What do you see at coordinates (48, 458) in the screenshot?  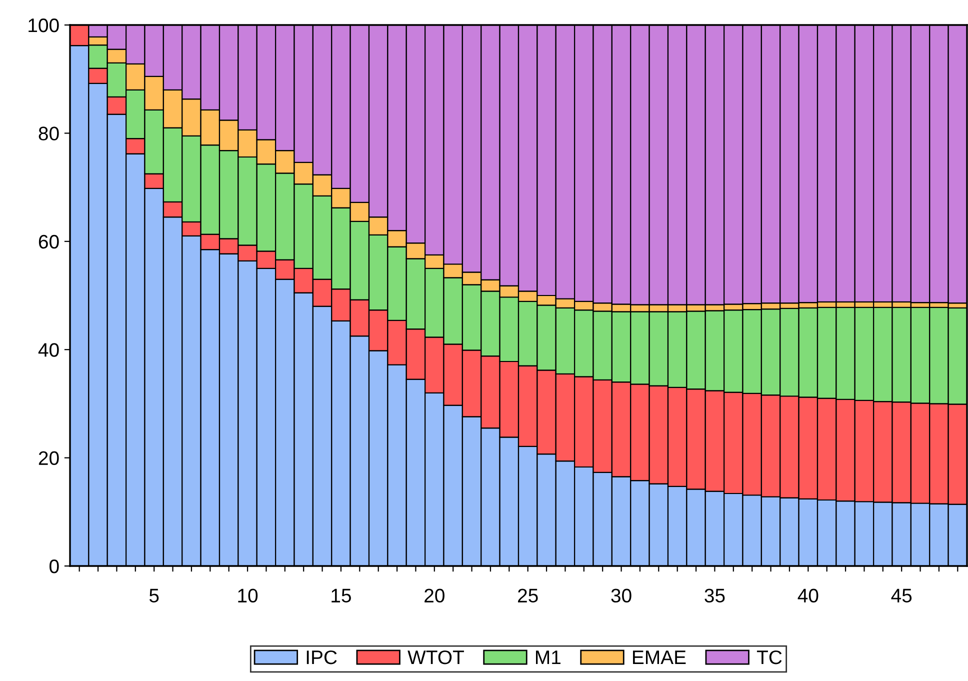 I see `y-tick-label: 20` at bounding box center [48, 458].